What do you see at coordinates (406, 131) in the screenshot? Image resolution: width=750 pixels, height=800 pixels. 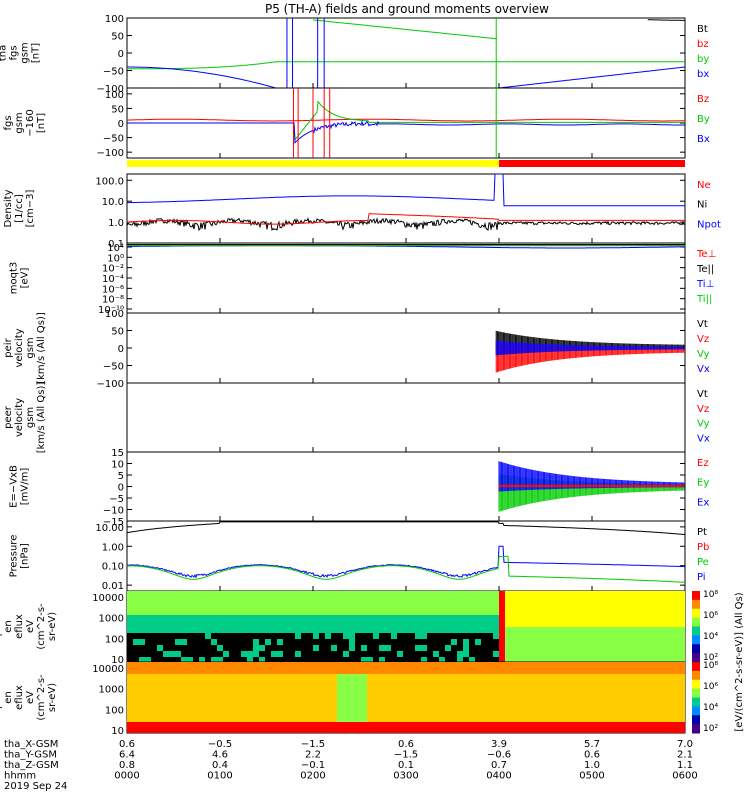 I see `bx-series` at bounding box center [406, 131].